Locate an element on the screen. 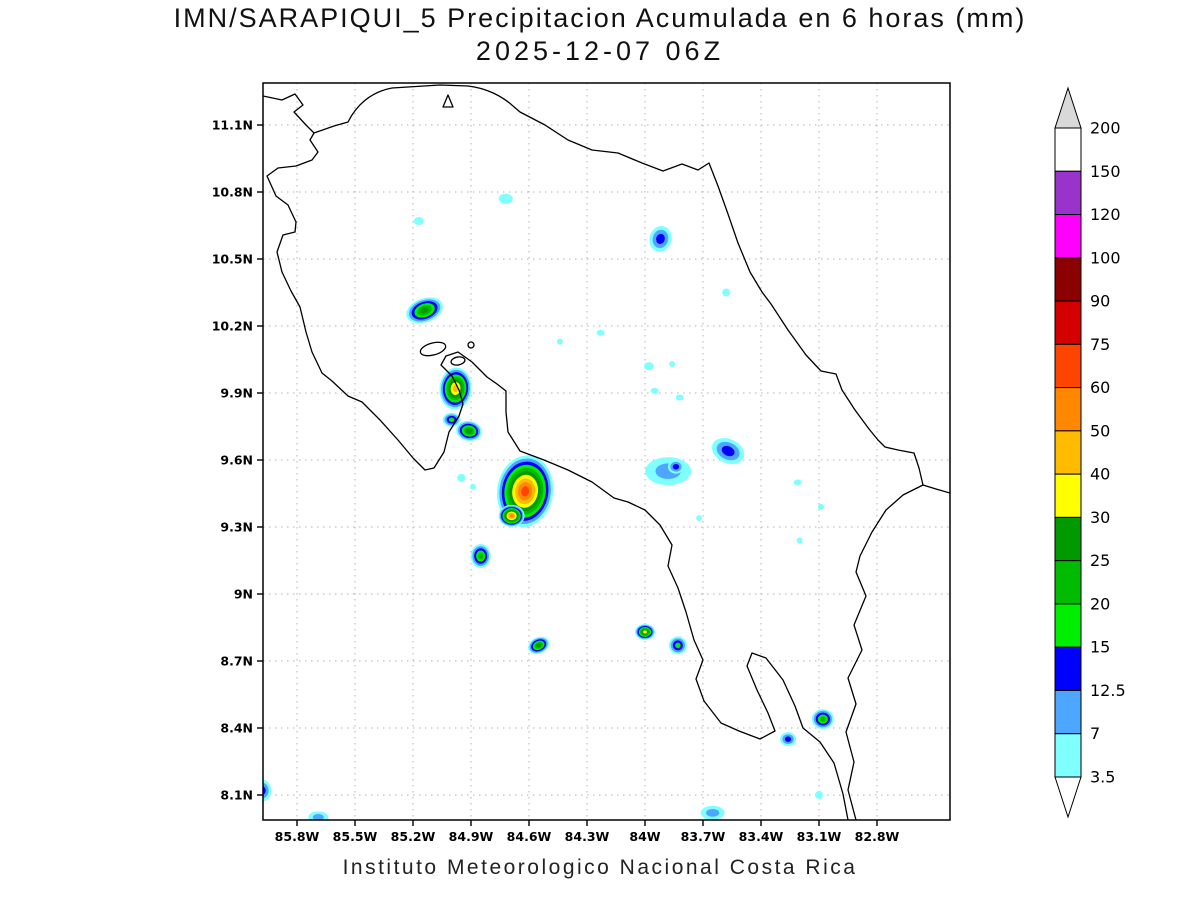  colorbar-label: 90 is located at coordinates (1100, 301).